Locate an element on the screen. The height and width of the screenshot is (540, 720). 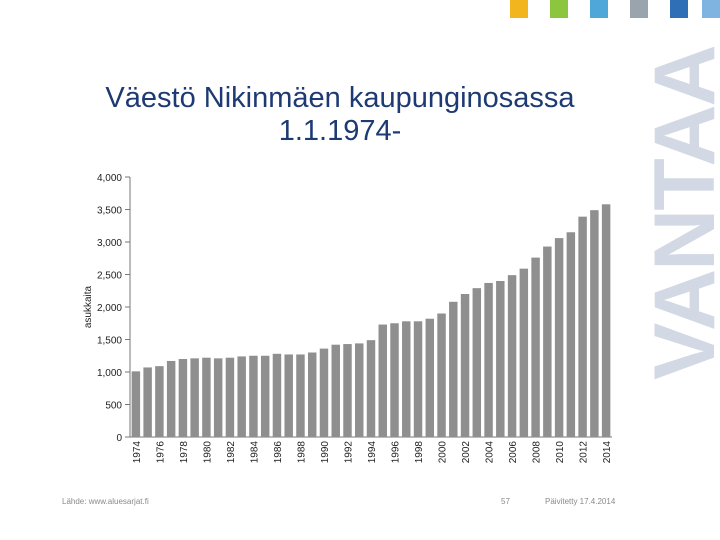
title-line-1: Väestö Nikinmäen kaupunginosassa is located at coordinates (340, 98).